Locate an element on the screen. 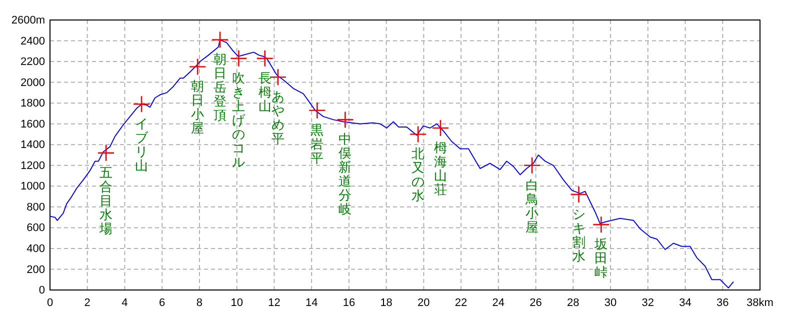 Image resolution: width=800 pixels, height=320 pixels. x-tick-label: 22 is located at coordinates (461, 302).